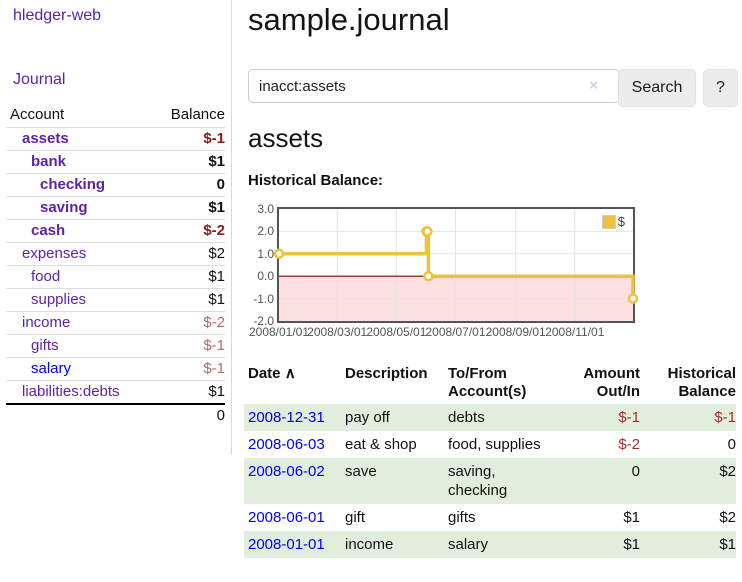 The height and width of the screenshot is (582, 742). Describe the element at coordinates (37, 114) in the screenshot. I see `account-column-header: Account` at that location.